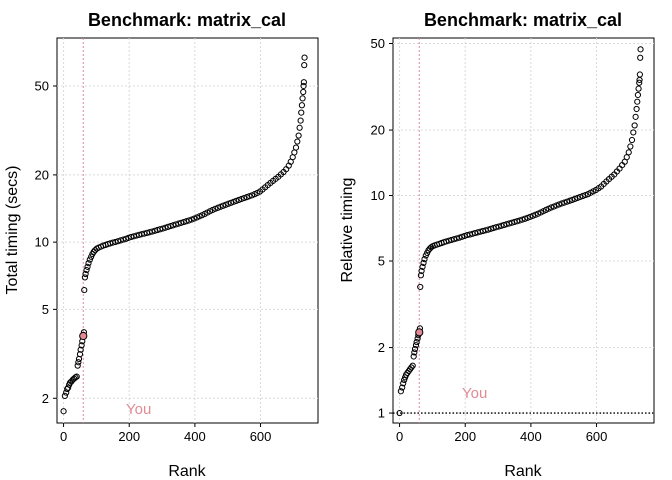 This screenshot has width=672, height=480. Describe the element at coordinates (381, 261) in the screenshot. I see `right-y-tick-label: 5` at that location.